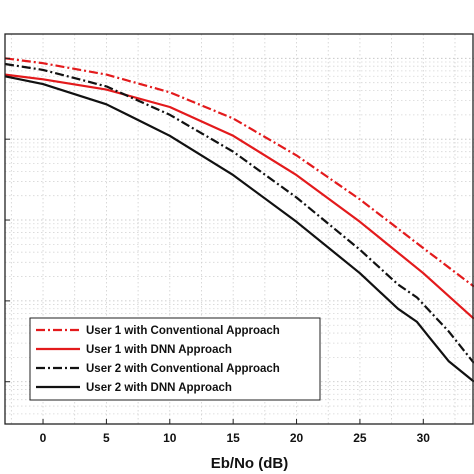 The height and width of the screenshot is (474, 474). Describe the element at coordinates (360, 438) in the screenshot. I see `x-tick-label: 25` at that location.